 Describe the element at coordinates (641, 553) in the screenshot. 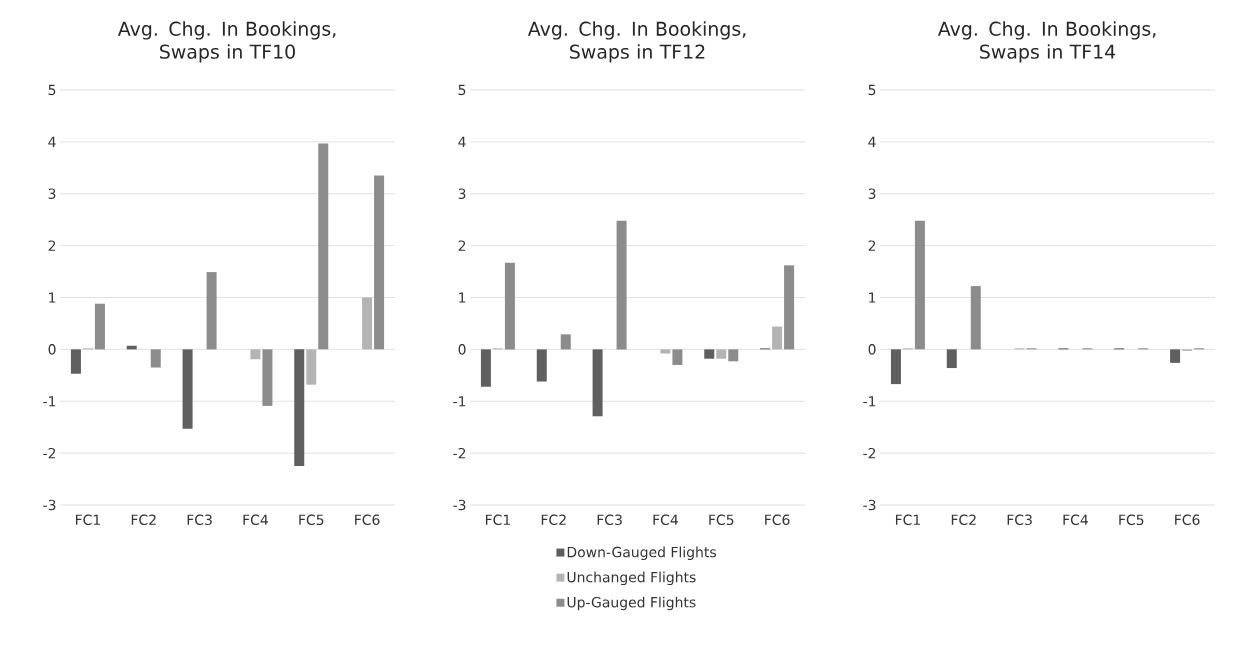

I see `legend-label: Down-Gauged Flights` at that location.